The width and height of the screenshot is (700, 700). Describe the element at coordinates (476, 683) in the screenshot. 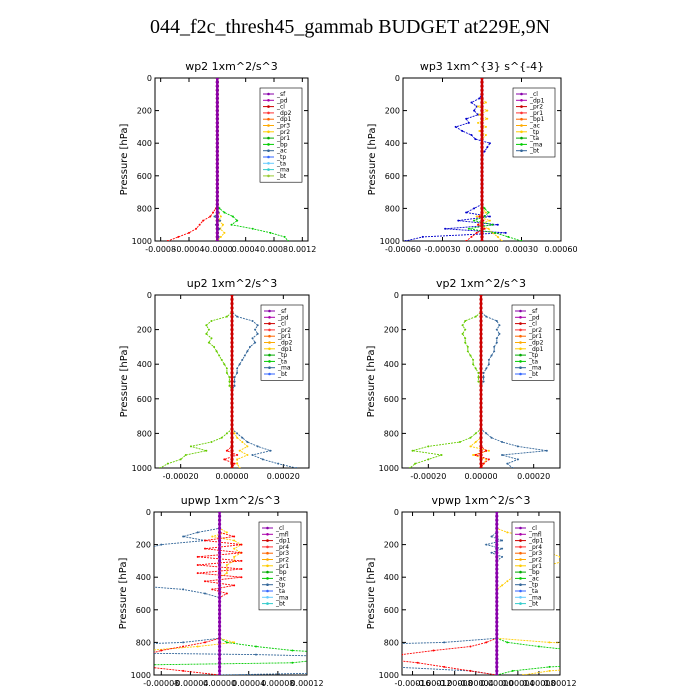

I see `x-tick-label: -0.00004` at that location.